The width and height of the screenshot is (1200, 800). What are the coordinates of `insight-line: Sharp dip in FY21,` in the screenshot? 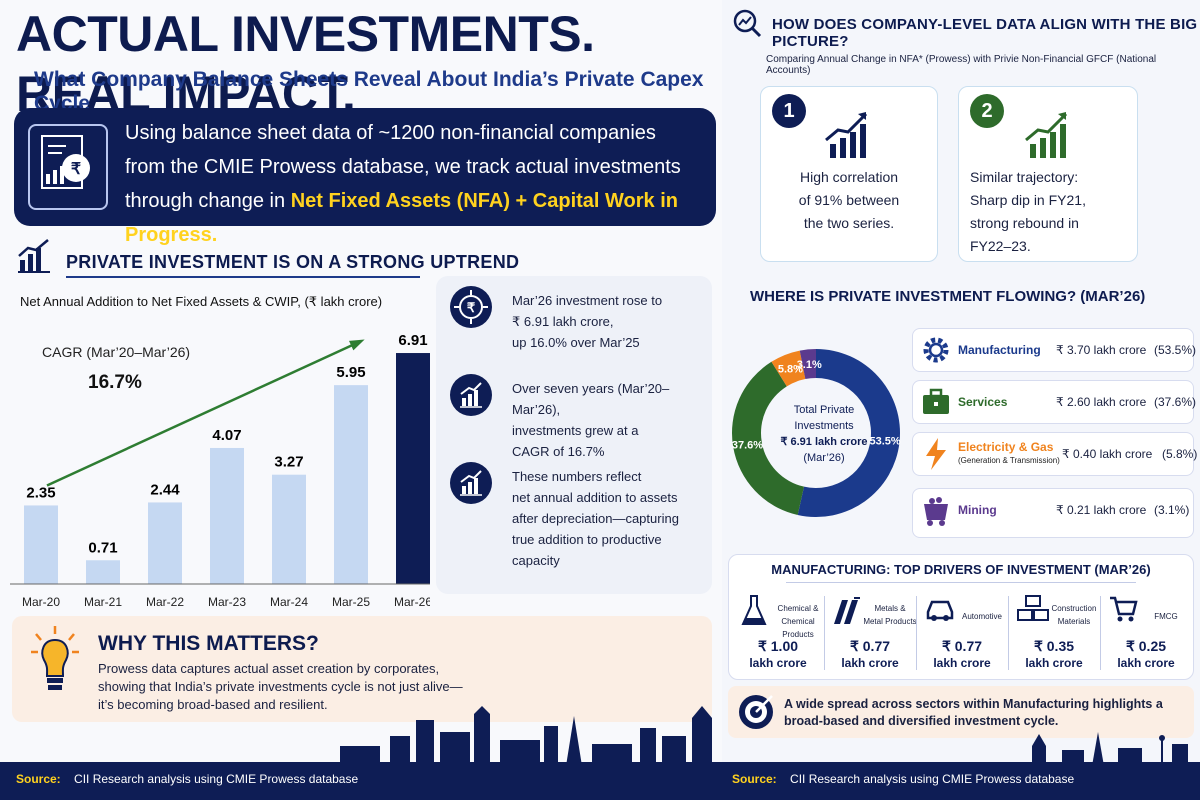 It's located at (1028, 200).